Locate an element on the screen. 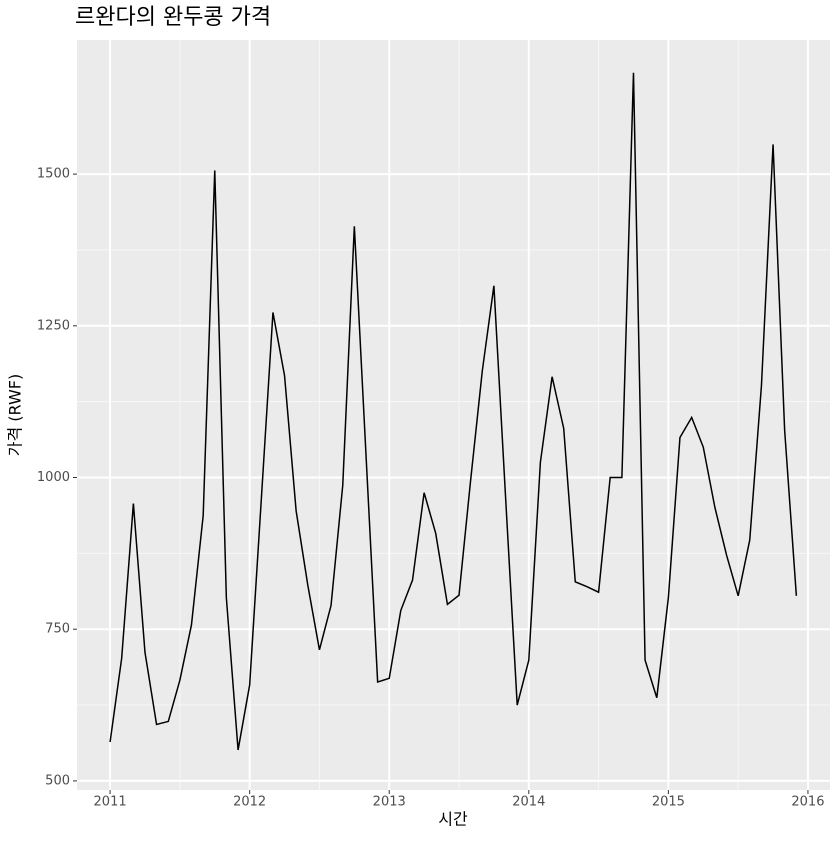 This screenshot has height=844, width=840. x-tick-label: 2013 is located at coordinates (389, 802).